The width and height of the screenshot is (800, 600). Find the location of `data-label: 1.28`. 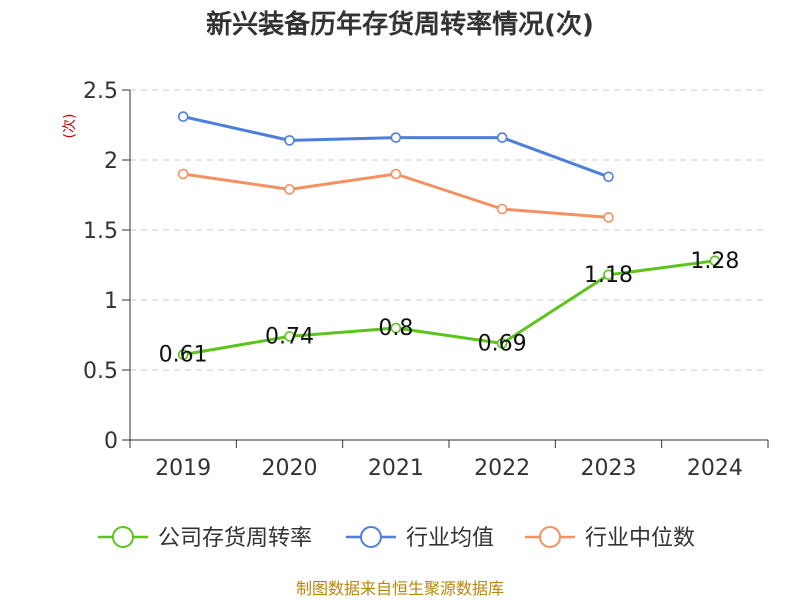

data-label: 1.28 is located at coordinates (714, 261).